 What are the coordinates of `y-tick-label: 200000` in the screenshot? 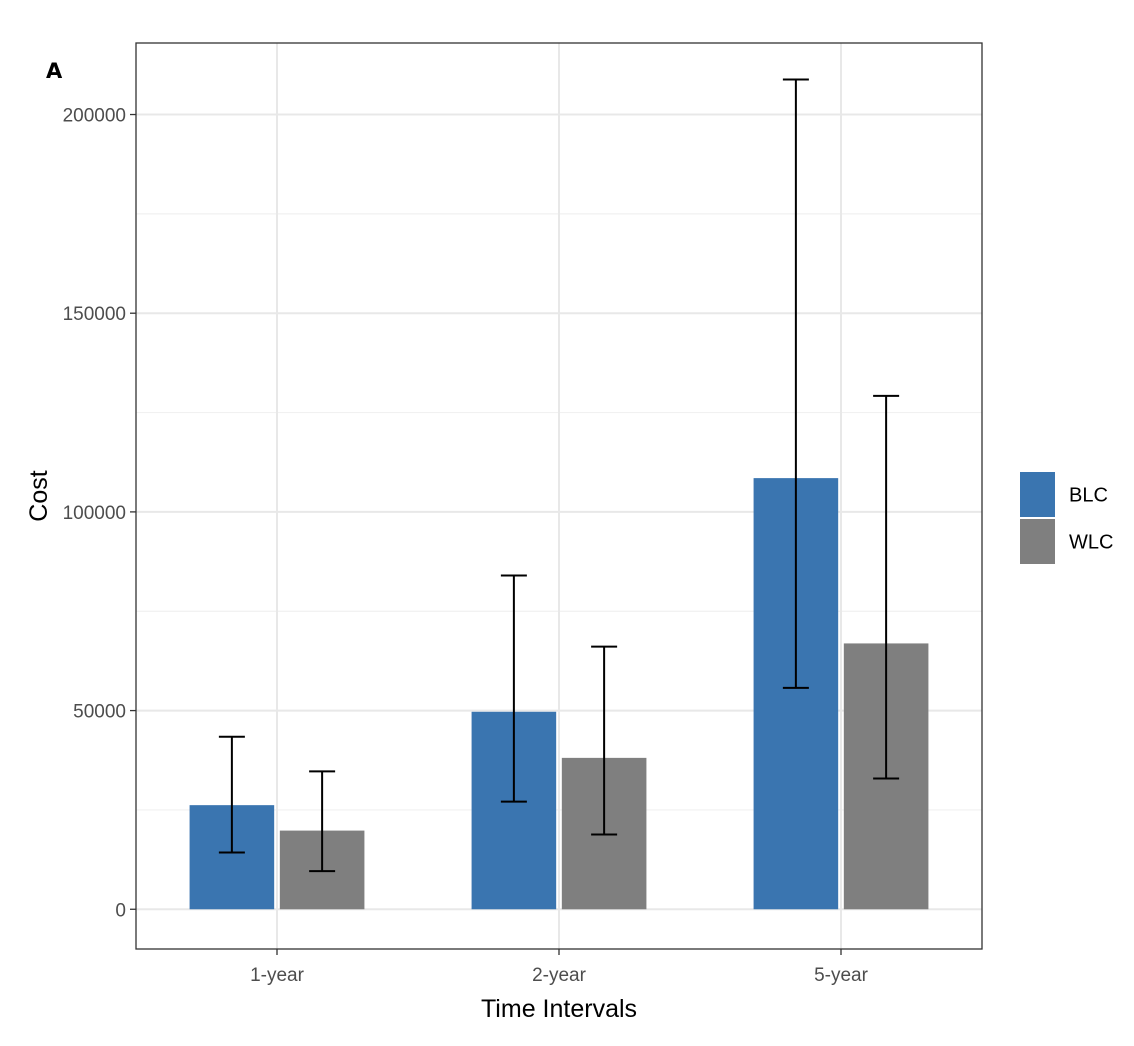 It's located at (94, 116).